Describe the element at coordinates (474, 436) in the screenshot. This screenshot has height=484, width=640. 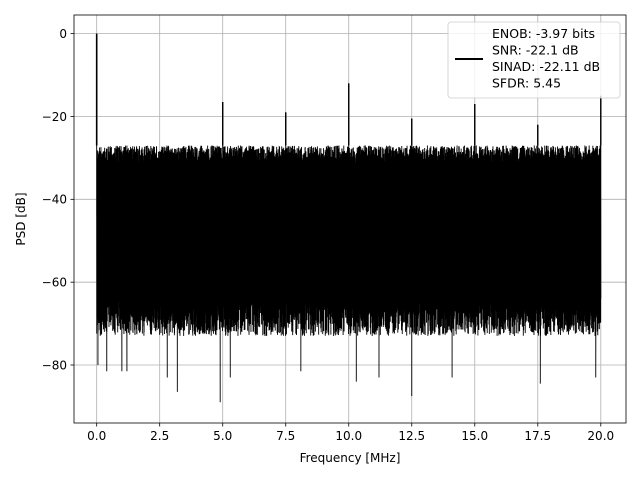
I see `x-tick-label: 15.0` at that location.